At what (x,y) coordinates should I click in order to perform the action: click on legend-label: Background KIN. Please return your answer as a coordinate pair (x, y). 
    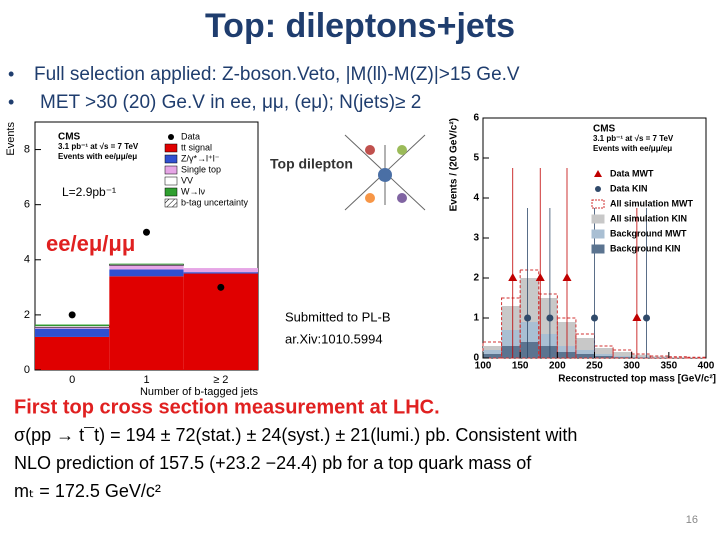
    Looking at the image, I should click on (645, 248).